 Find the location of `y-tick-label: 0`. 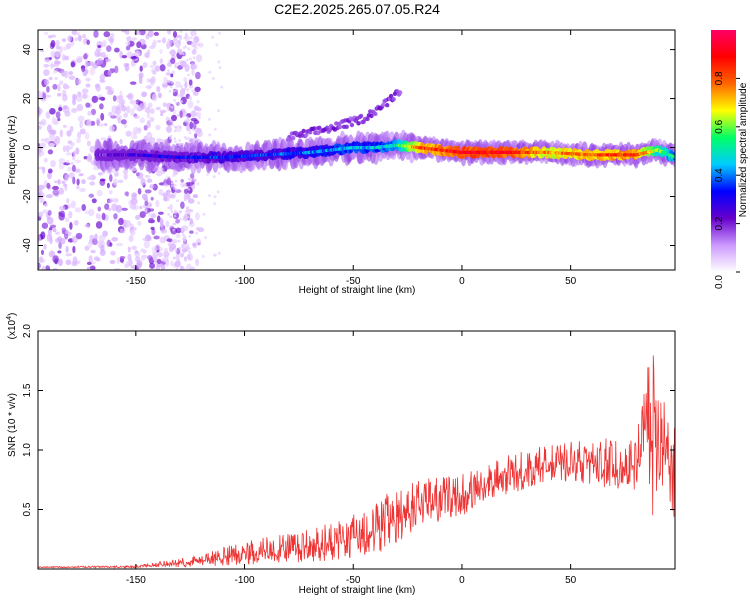

y-tick-label: 0 is located at coordinates (27, 147).